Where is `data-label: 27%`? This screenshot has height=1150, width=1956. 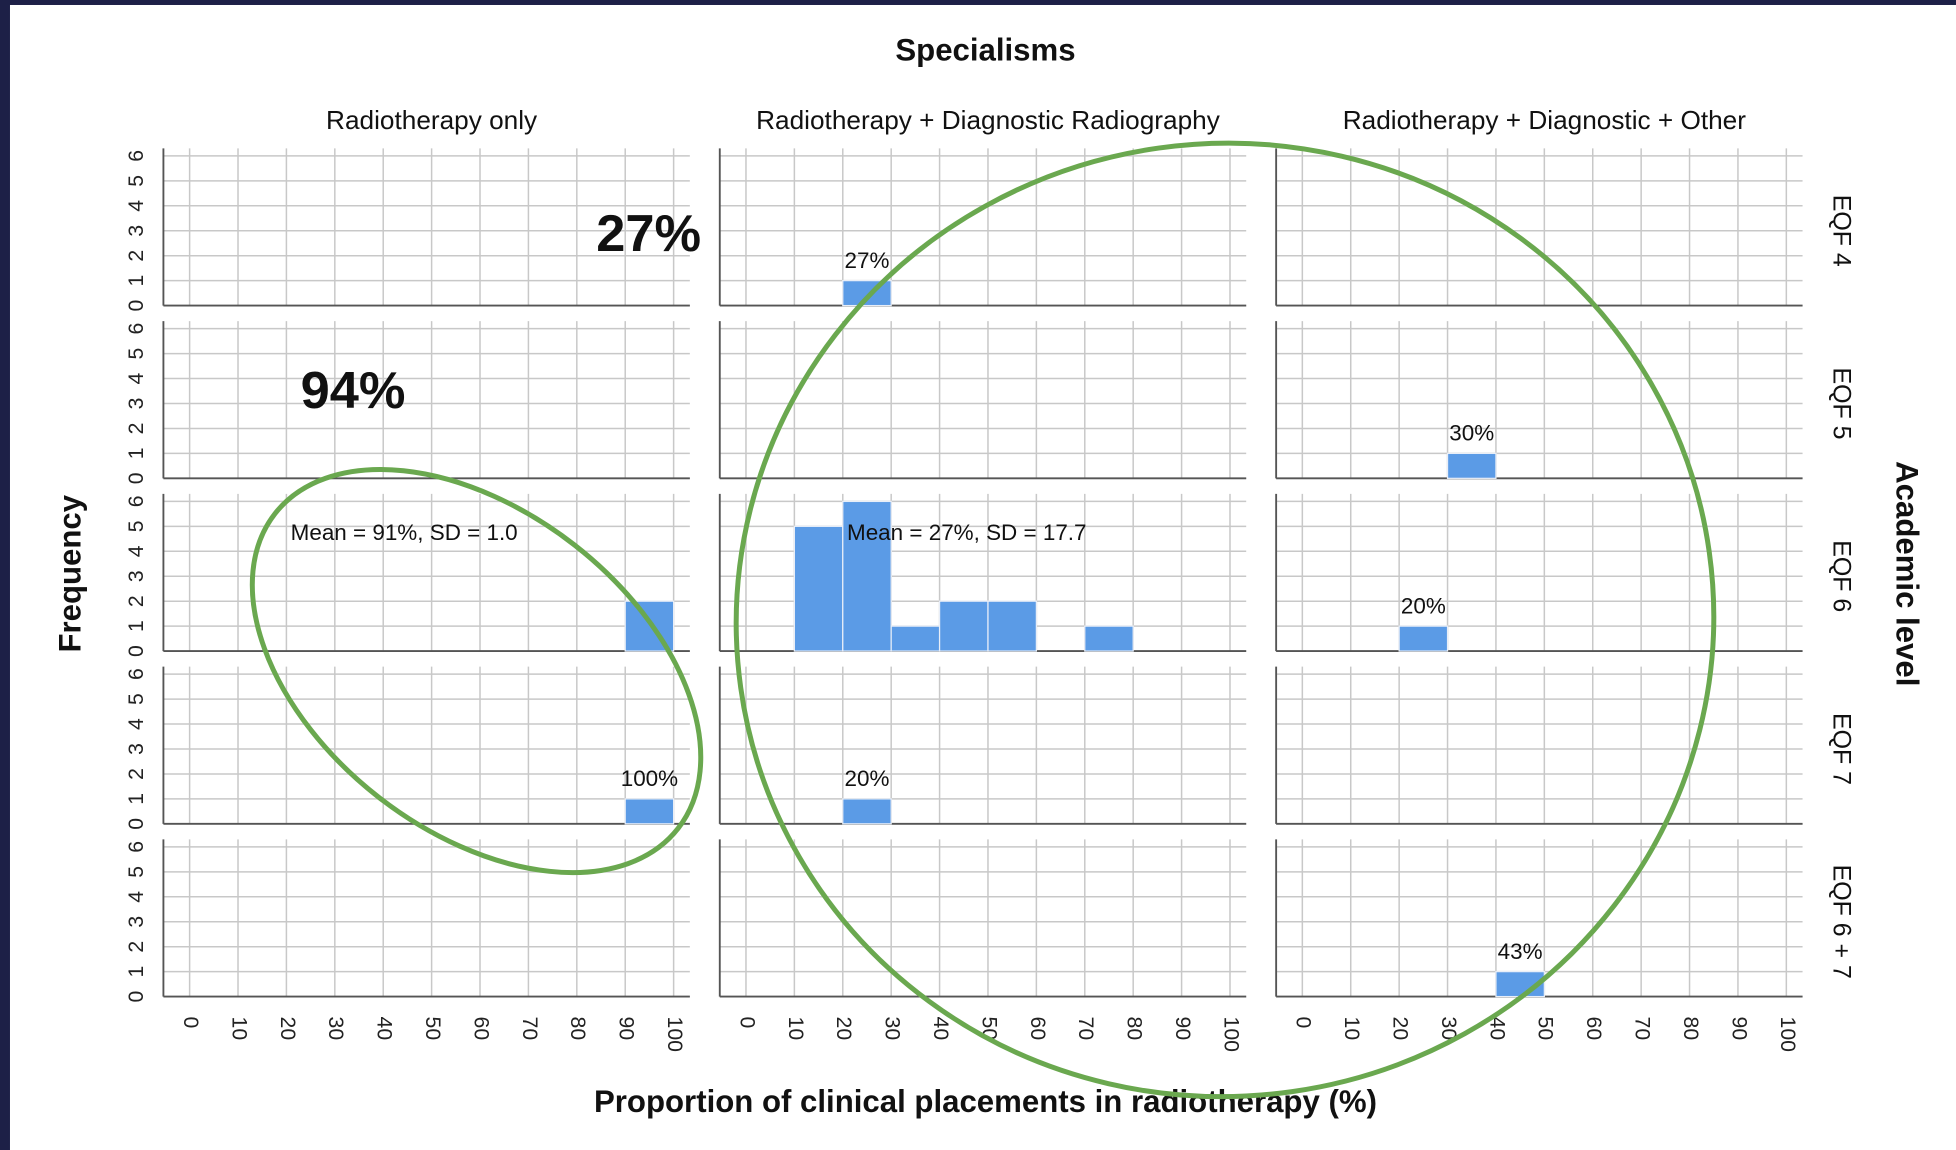
data-label: 27% is located at coordinates (867, 260).